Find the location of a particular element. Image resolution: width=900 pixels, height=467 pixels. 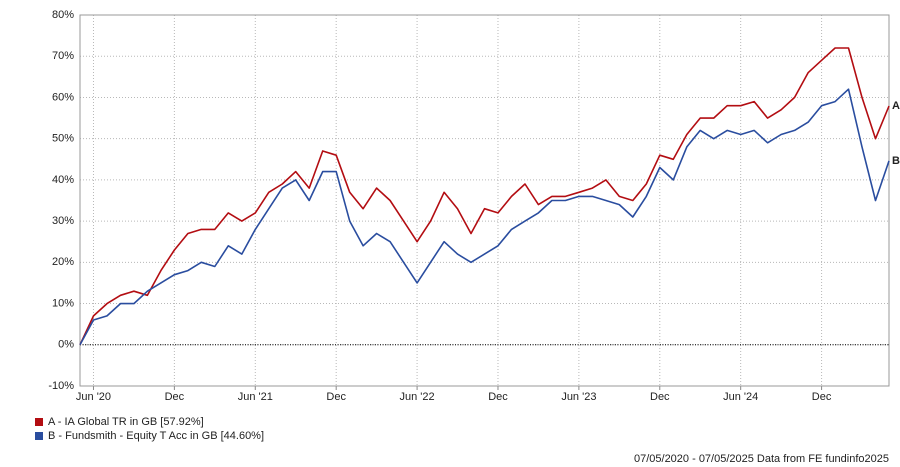

x-tick-label: Jun '20 is located at coordinates (93, 397).